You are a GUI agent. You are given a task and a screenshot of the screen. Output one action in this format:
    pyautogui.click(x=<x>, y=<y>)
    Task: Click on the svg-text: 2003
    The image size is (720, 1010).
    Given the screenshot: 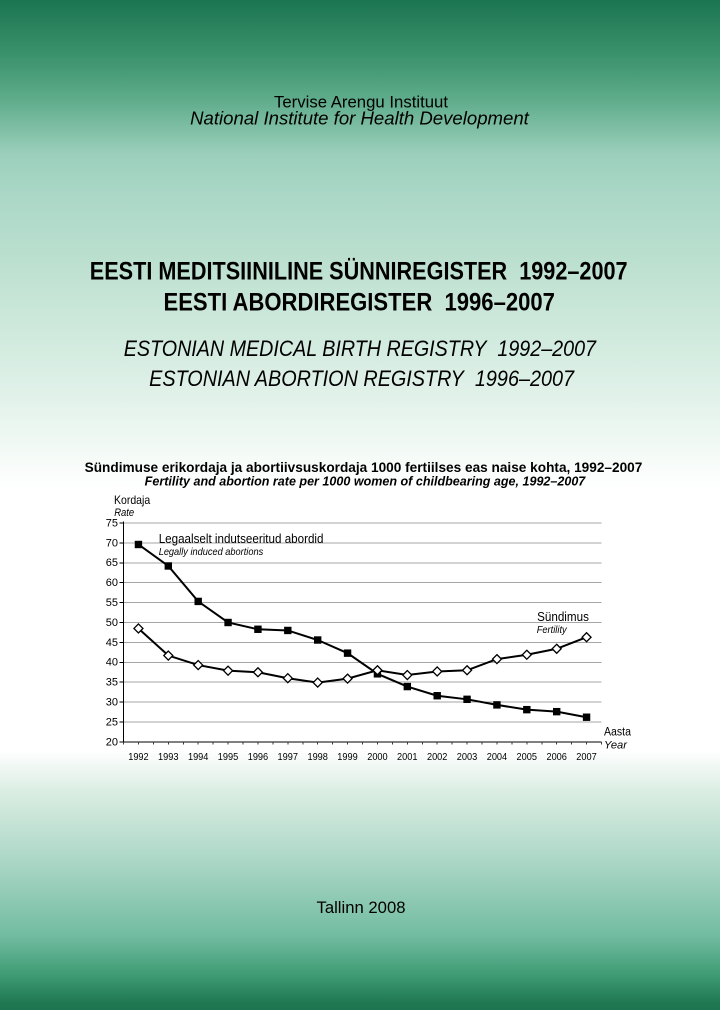 What is the action you would take?
    pyautogui.click(x=467, y=757)
    